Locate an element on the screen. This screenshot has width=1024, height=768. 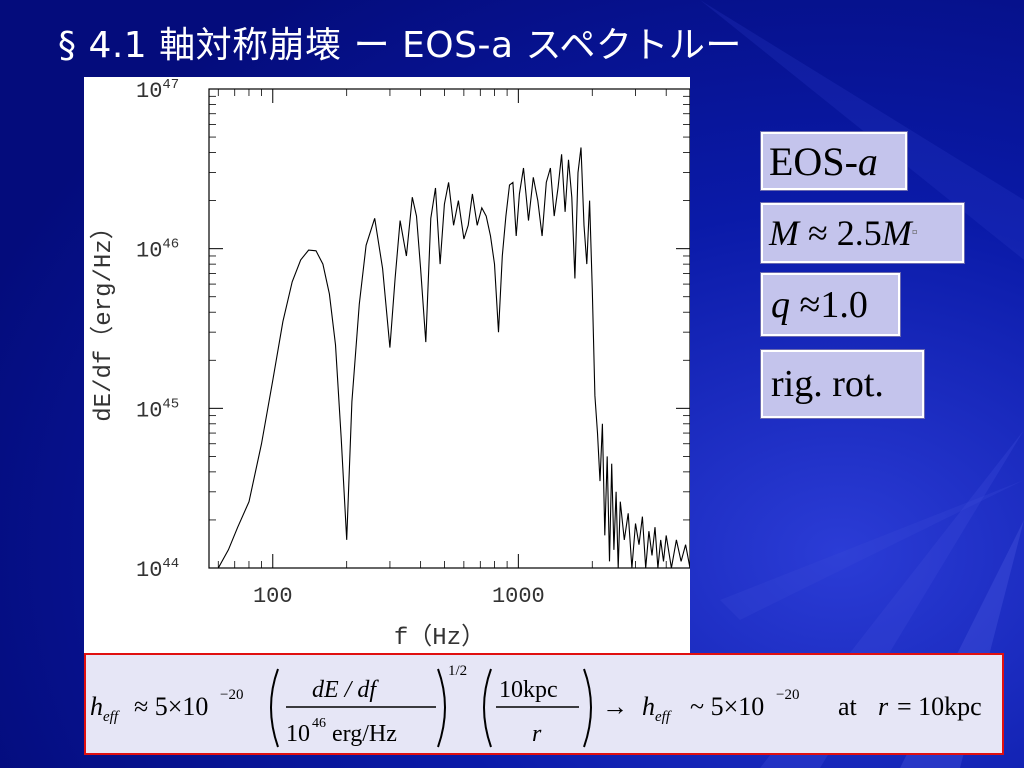
q-label-box: q ≈1.0 is located at coordinates (830, 304).